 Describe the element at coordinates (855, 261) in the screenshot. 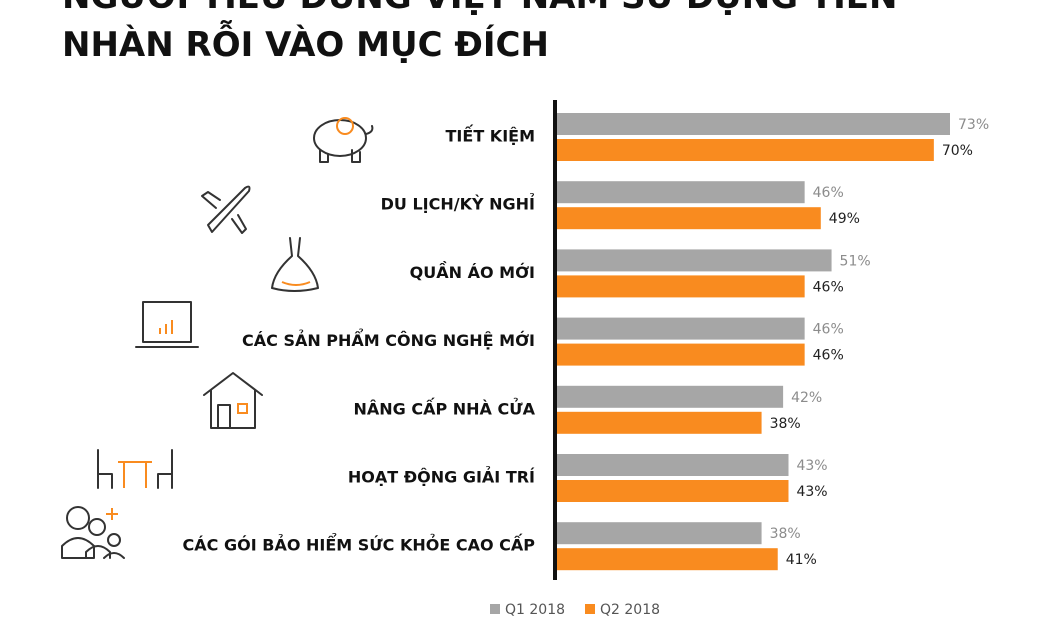

I see `value-label: 51%` at that location.